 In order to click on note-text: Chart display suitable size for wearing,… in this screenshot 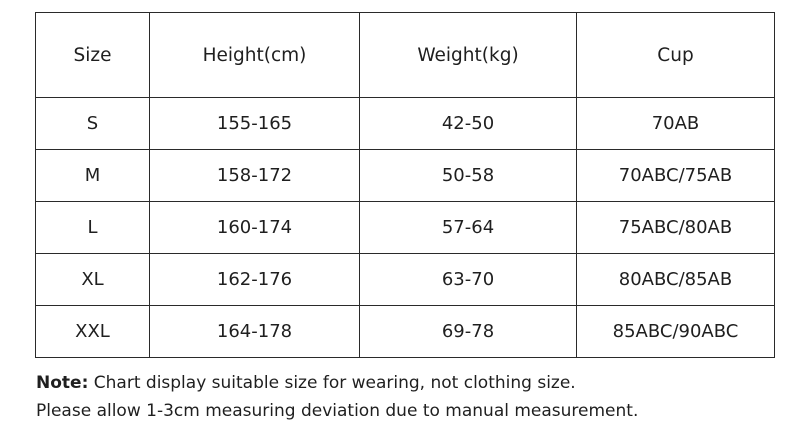, I will do `click(332, 383)`.